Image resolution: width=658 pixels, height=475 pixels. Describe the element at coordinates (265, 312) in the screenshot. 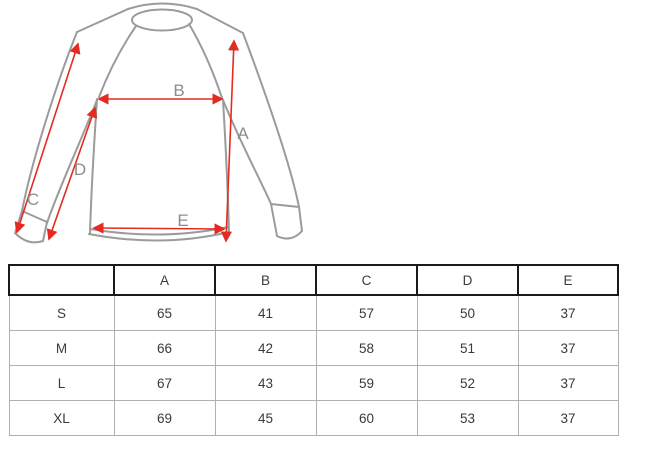

I see `table-cell: 41` at that location.